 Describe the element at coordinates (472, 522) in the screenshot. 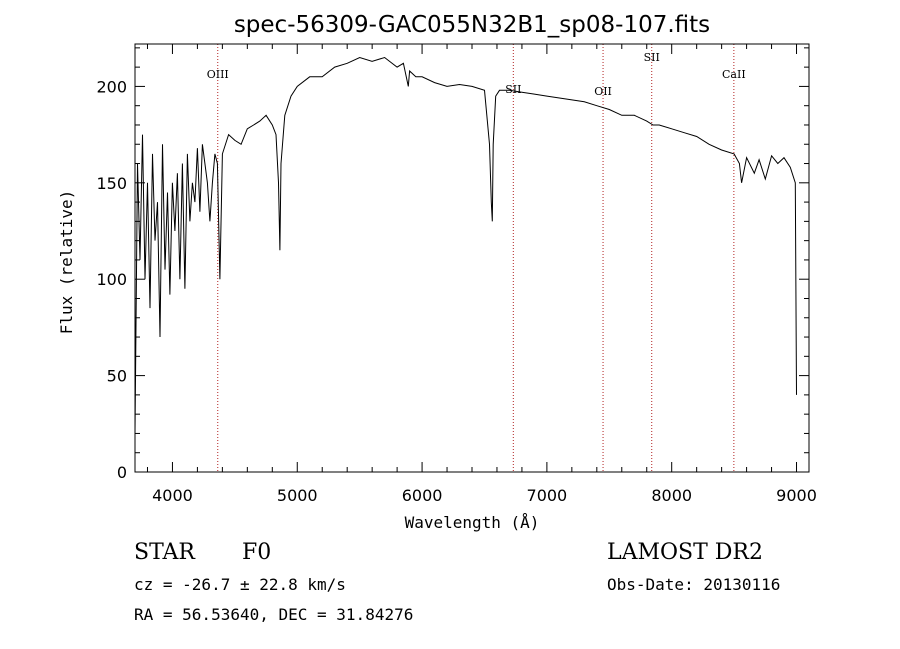

I see `x-axis-label: Wavelength (Å)` at that location.